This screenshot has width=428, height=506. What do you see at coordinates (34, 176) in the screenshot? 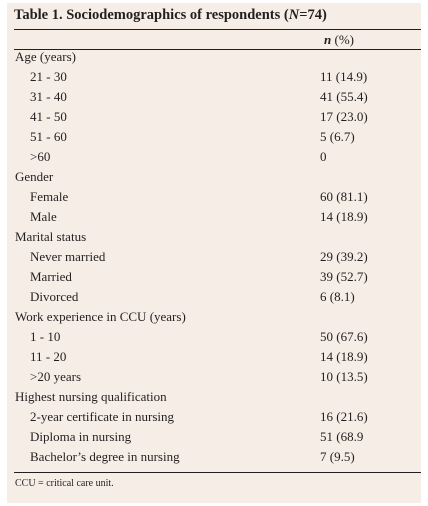
I see `section-label: Gender` at bounding box center [34, 176].